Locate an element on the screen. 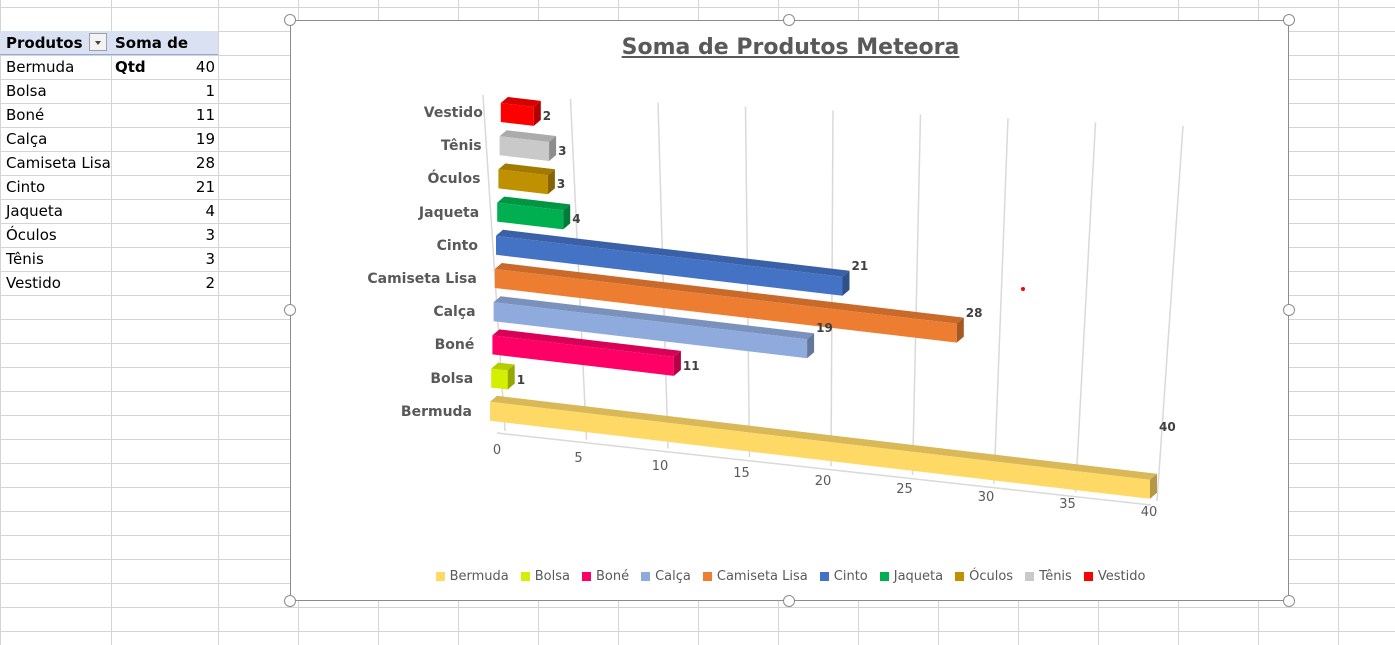 The height and width of the screenshot is (645, 1395). pivot-row-produto: Jaqueta is located at coordinates (34, 211).